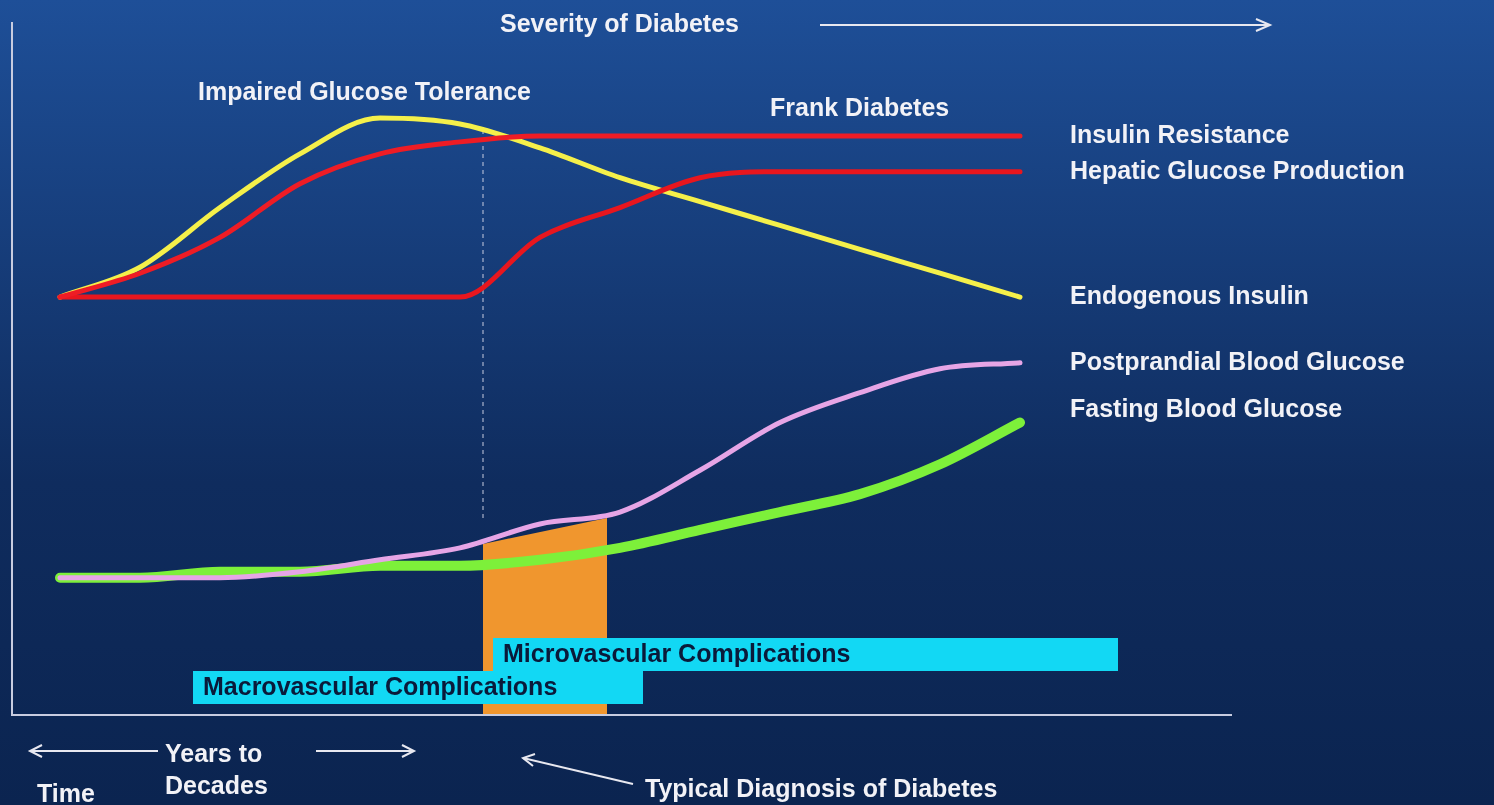 Image resolution: width=1494 pixels, height=805 pixels. Describe the element at coordinates (364, 91) in the screenshot. I see `text: Impaired Glucose Tolerance` at that location.